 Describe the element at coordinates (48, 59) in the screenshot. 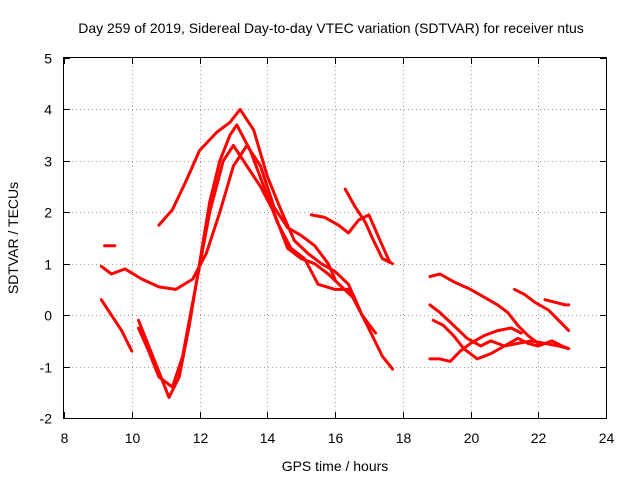

I see `y-tick-label: 5` at that location.